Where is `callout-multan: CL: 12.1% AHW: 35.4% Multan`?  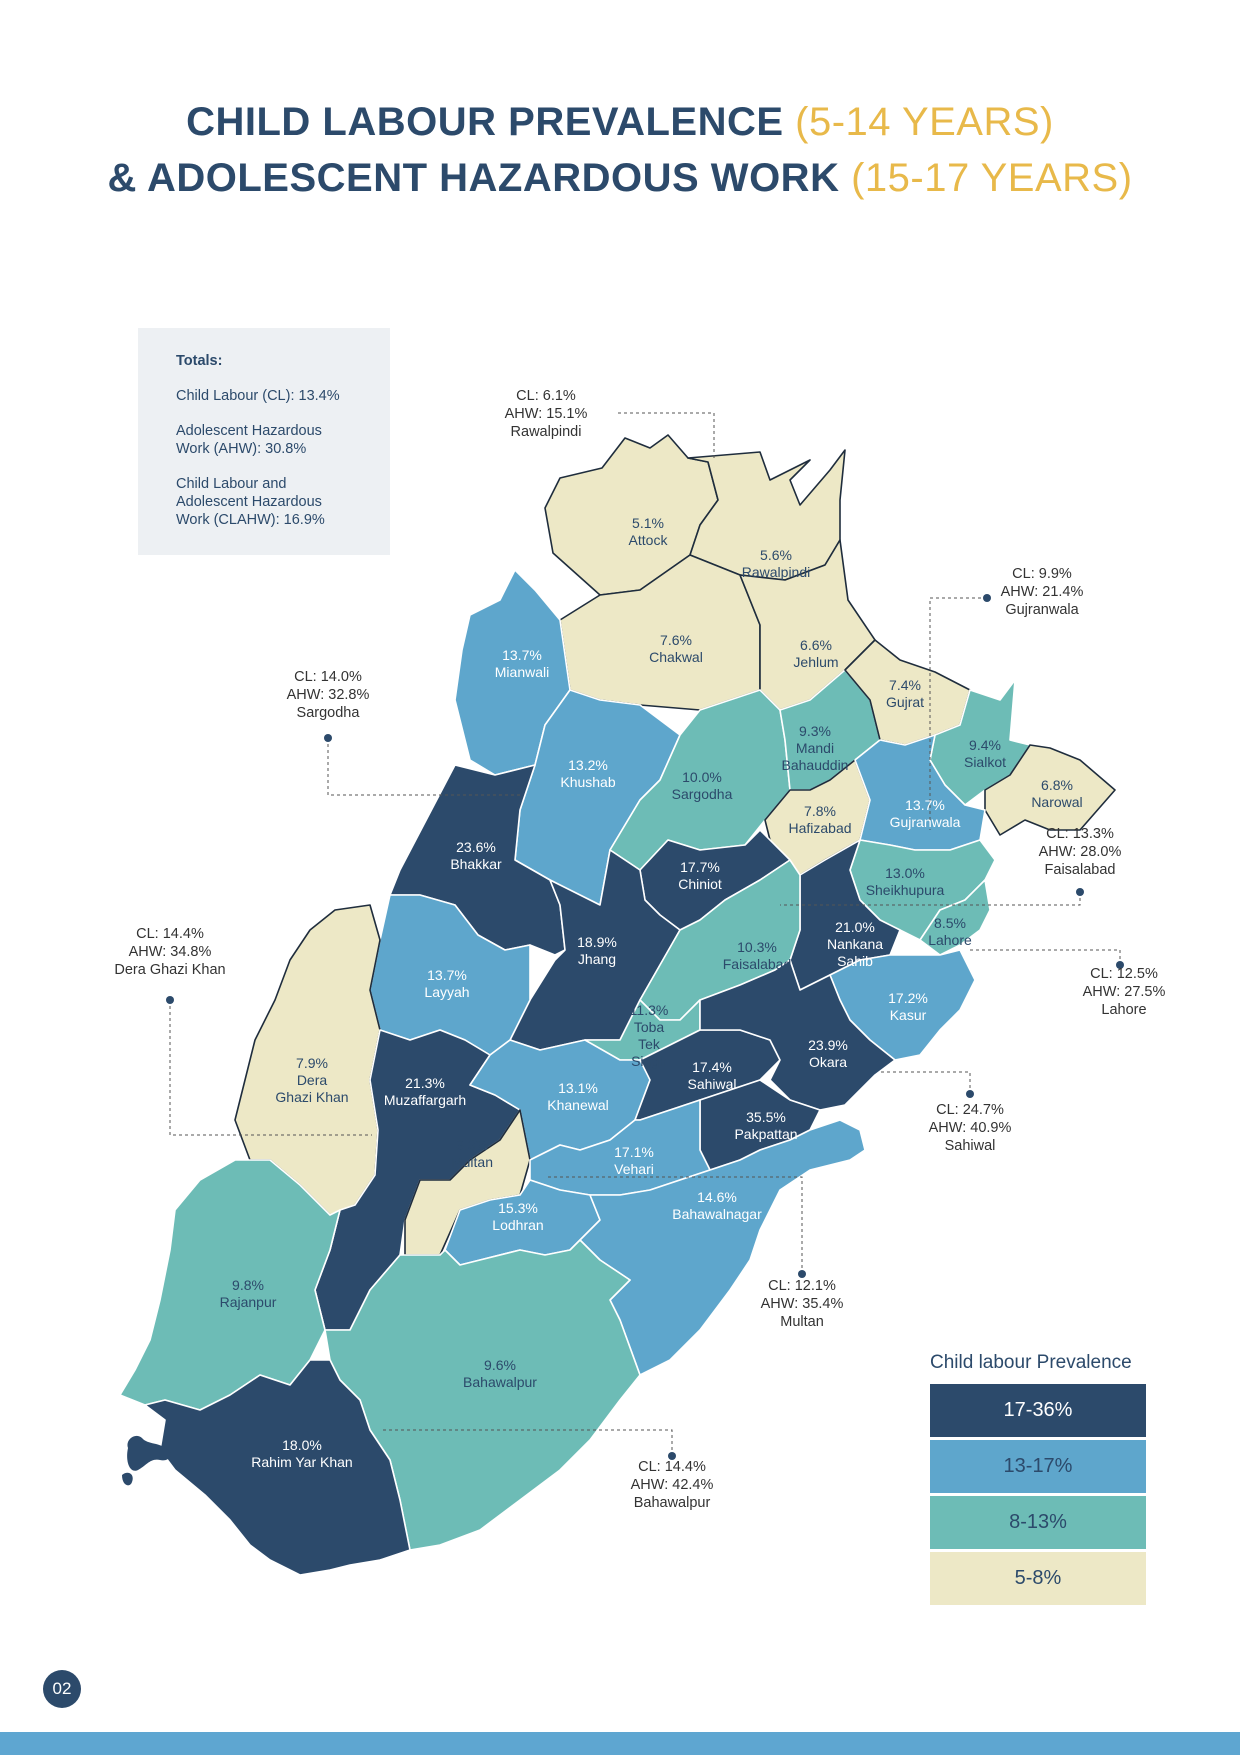 callout-multan: CL: 12.1% AHW: 35.4% Multan is located at coordinates (802, 1304).